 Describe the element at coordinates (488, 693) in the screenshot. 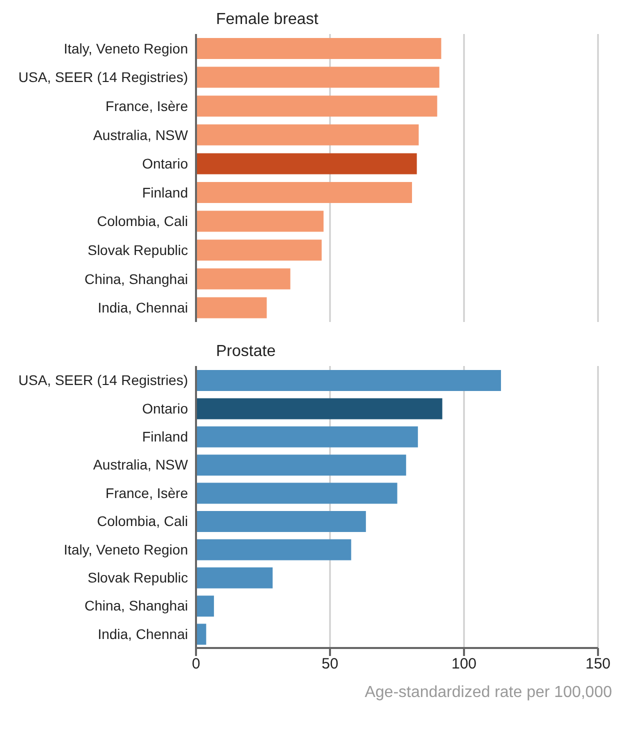

I see `x-axis-title: Age-standardized rate per 100,000` at that location.